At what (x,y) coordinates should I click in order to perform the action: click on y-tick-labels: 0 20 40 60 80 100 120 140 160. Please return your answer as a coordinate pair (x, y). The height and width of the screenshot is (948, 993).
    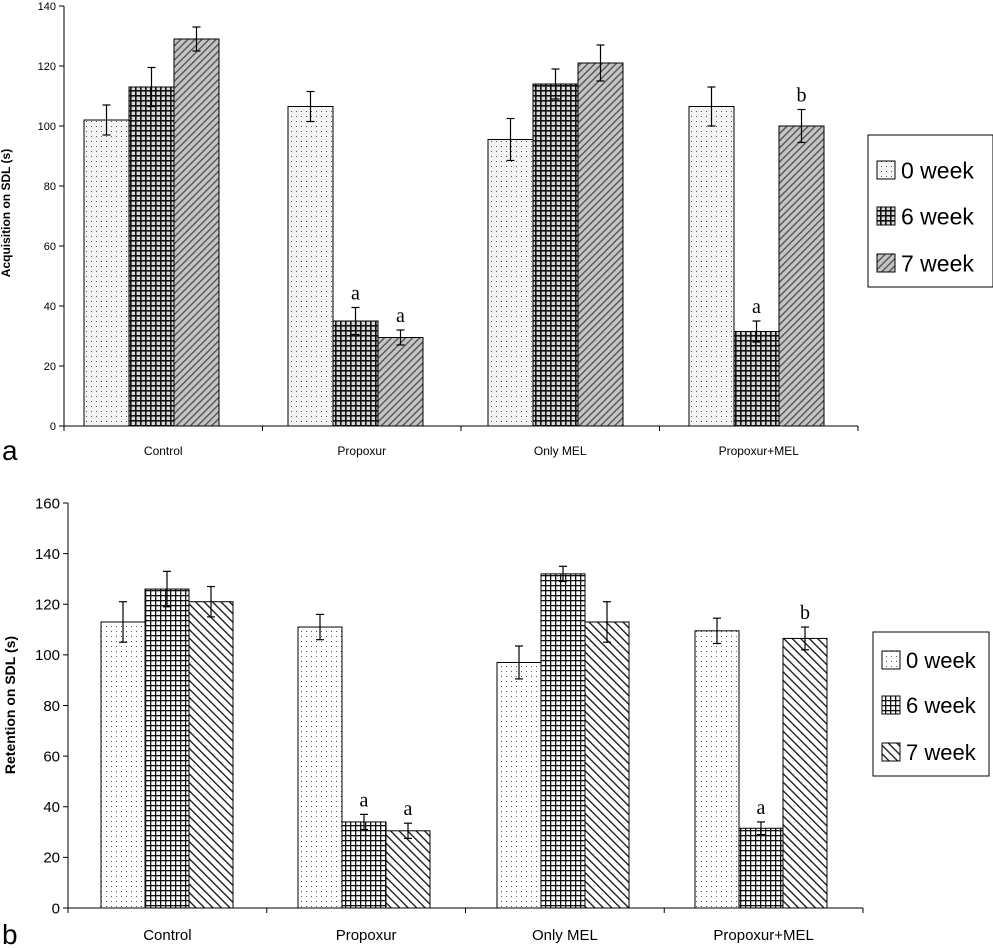
    Looking at the image, I should click on (47, 706).